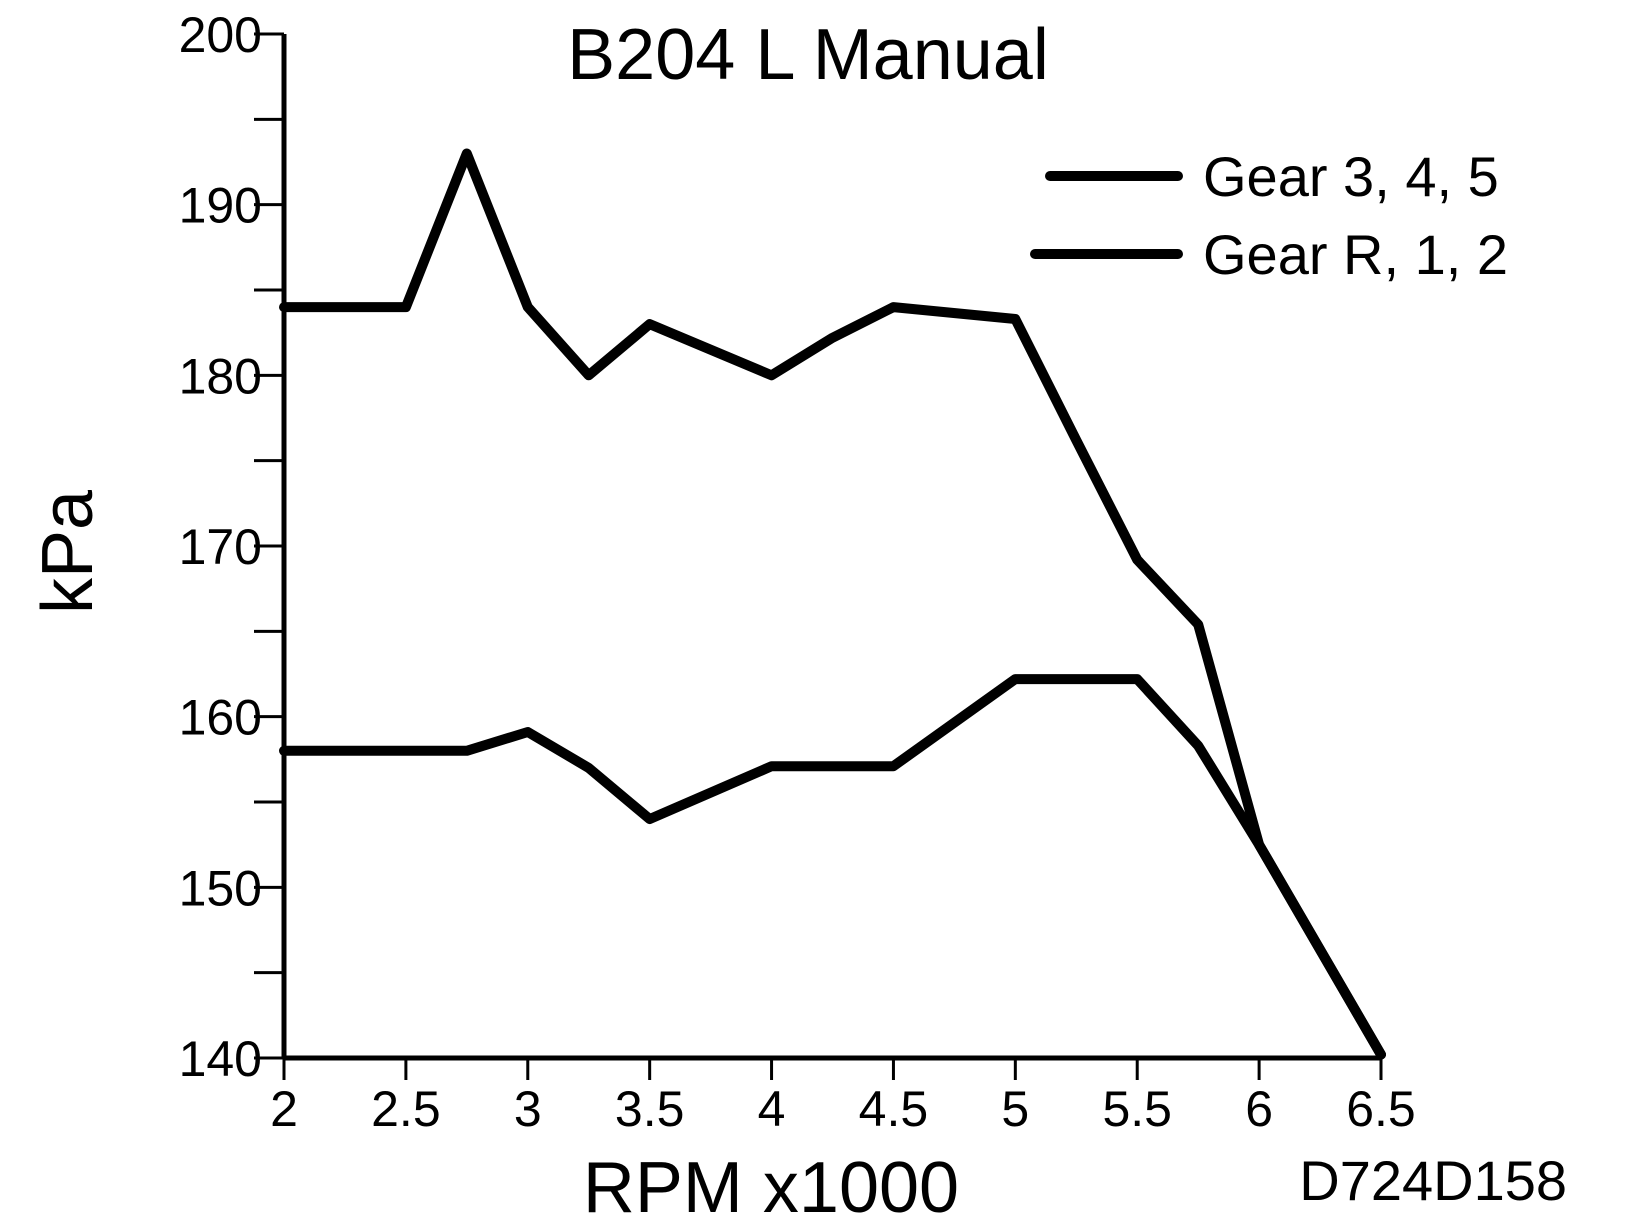 The width and height of the screenshot is (1632, 1218). Describe the element at coordinates (528, 1109) in the screenshot. I see `x-tick-label: 3` at that location.